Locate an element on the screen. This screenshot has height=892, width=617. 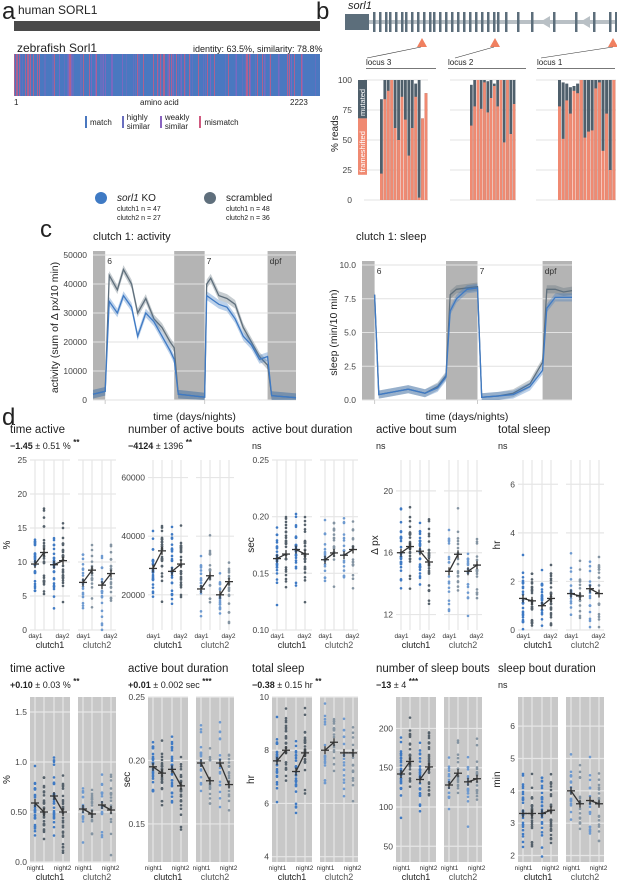
legend-mutated-box is located at coordinates (362, 99).